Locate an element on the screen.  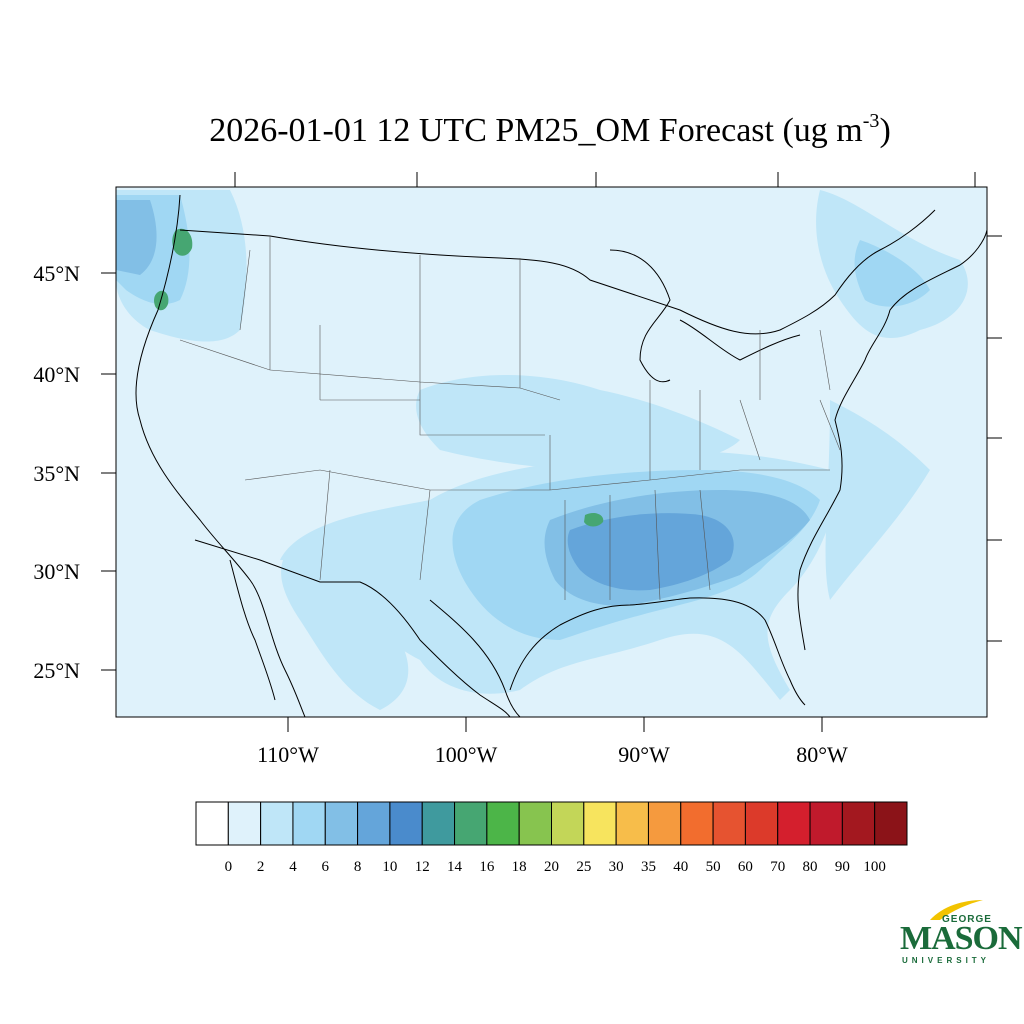
logo-george: GEORGE is located at coordinates (967, 919).